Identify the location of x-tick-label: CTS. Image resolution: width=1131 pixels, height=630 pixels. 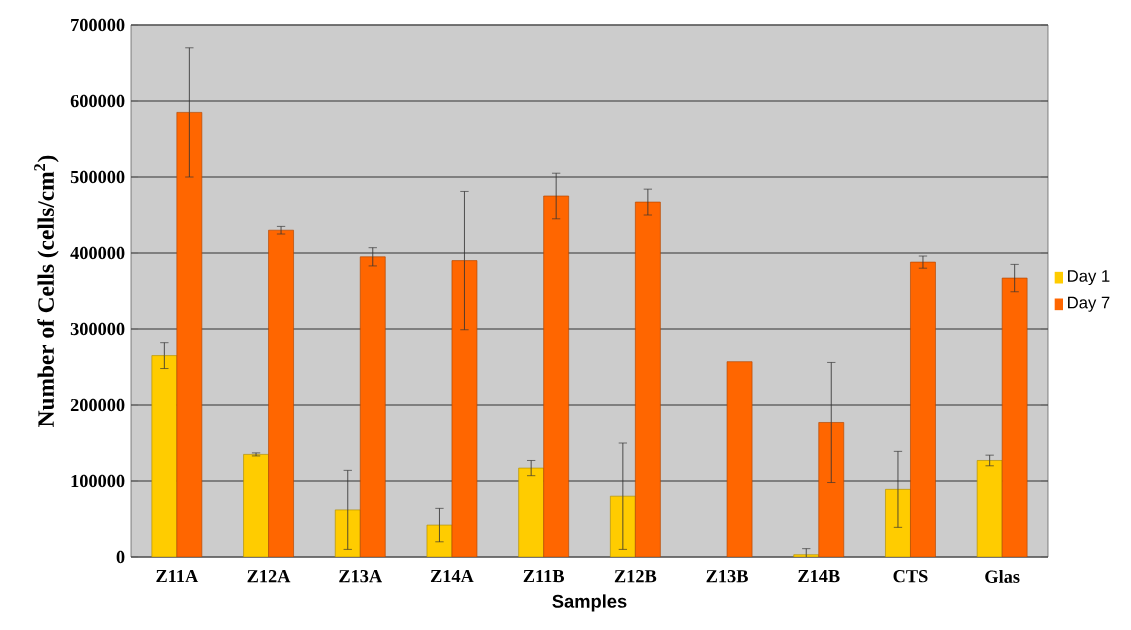
(910, 576).